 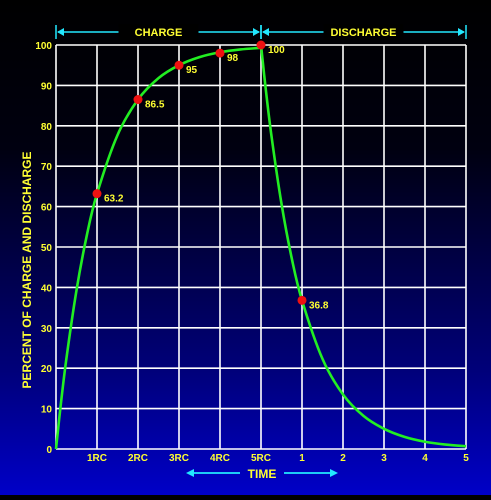 What do you see at coordinates (466, 458) in the screenshot?
I see `x-tick-label: 5` at bounding box center [466, 458].